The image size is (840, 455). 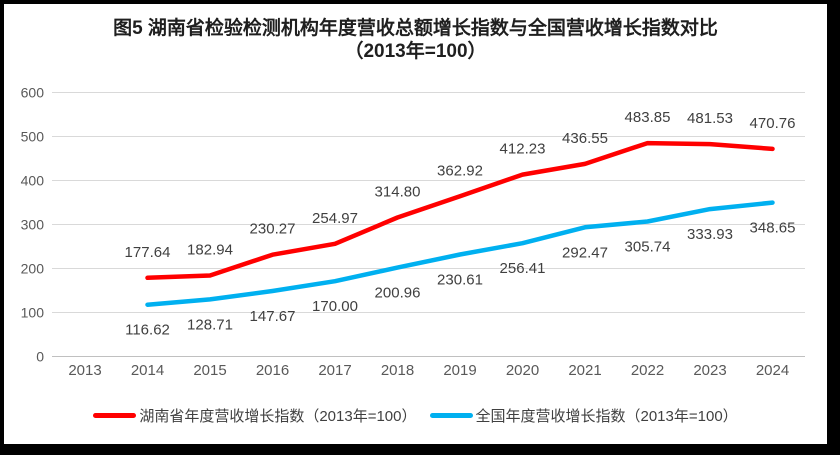 What do you see at coordinates (210, 324) in the screenshot?
I see `data-label-1-2015: 128.71` at bounding box center [210, 324].